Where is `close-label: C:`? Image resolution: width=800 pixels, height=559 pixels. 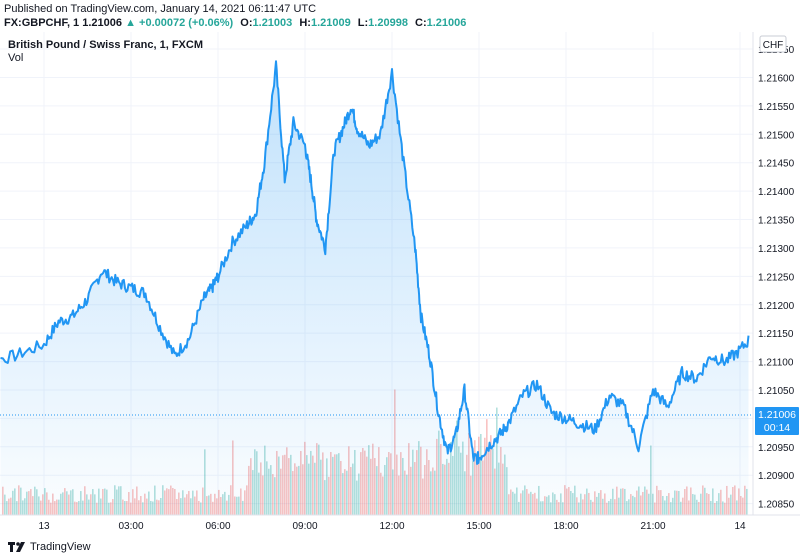
close-label: C: is located at coordinates (421, 23).